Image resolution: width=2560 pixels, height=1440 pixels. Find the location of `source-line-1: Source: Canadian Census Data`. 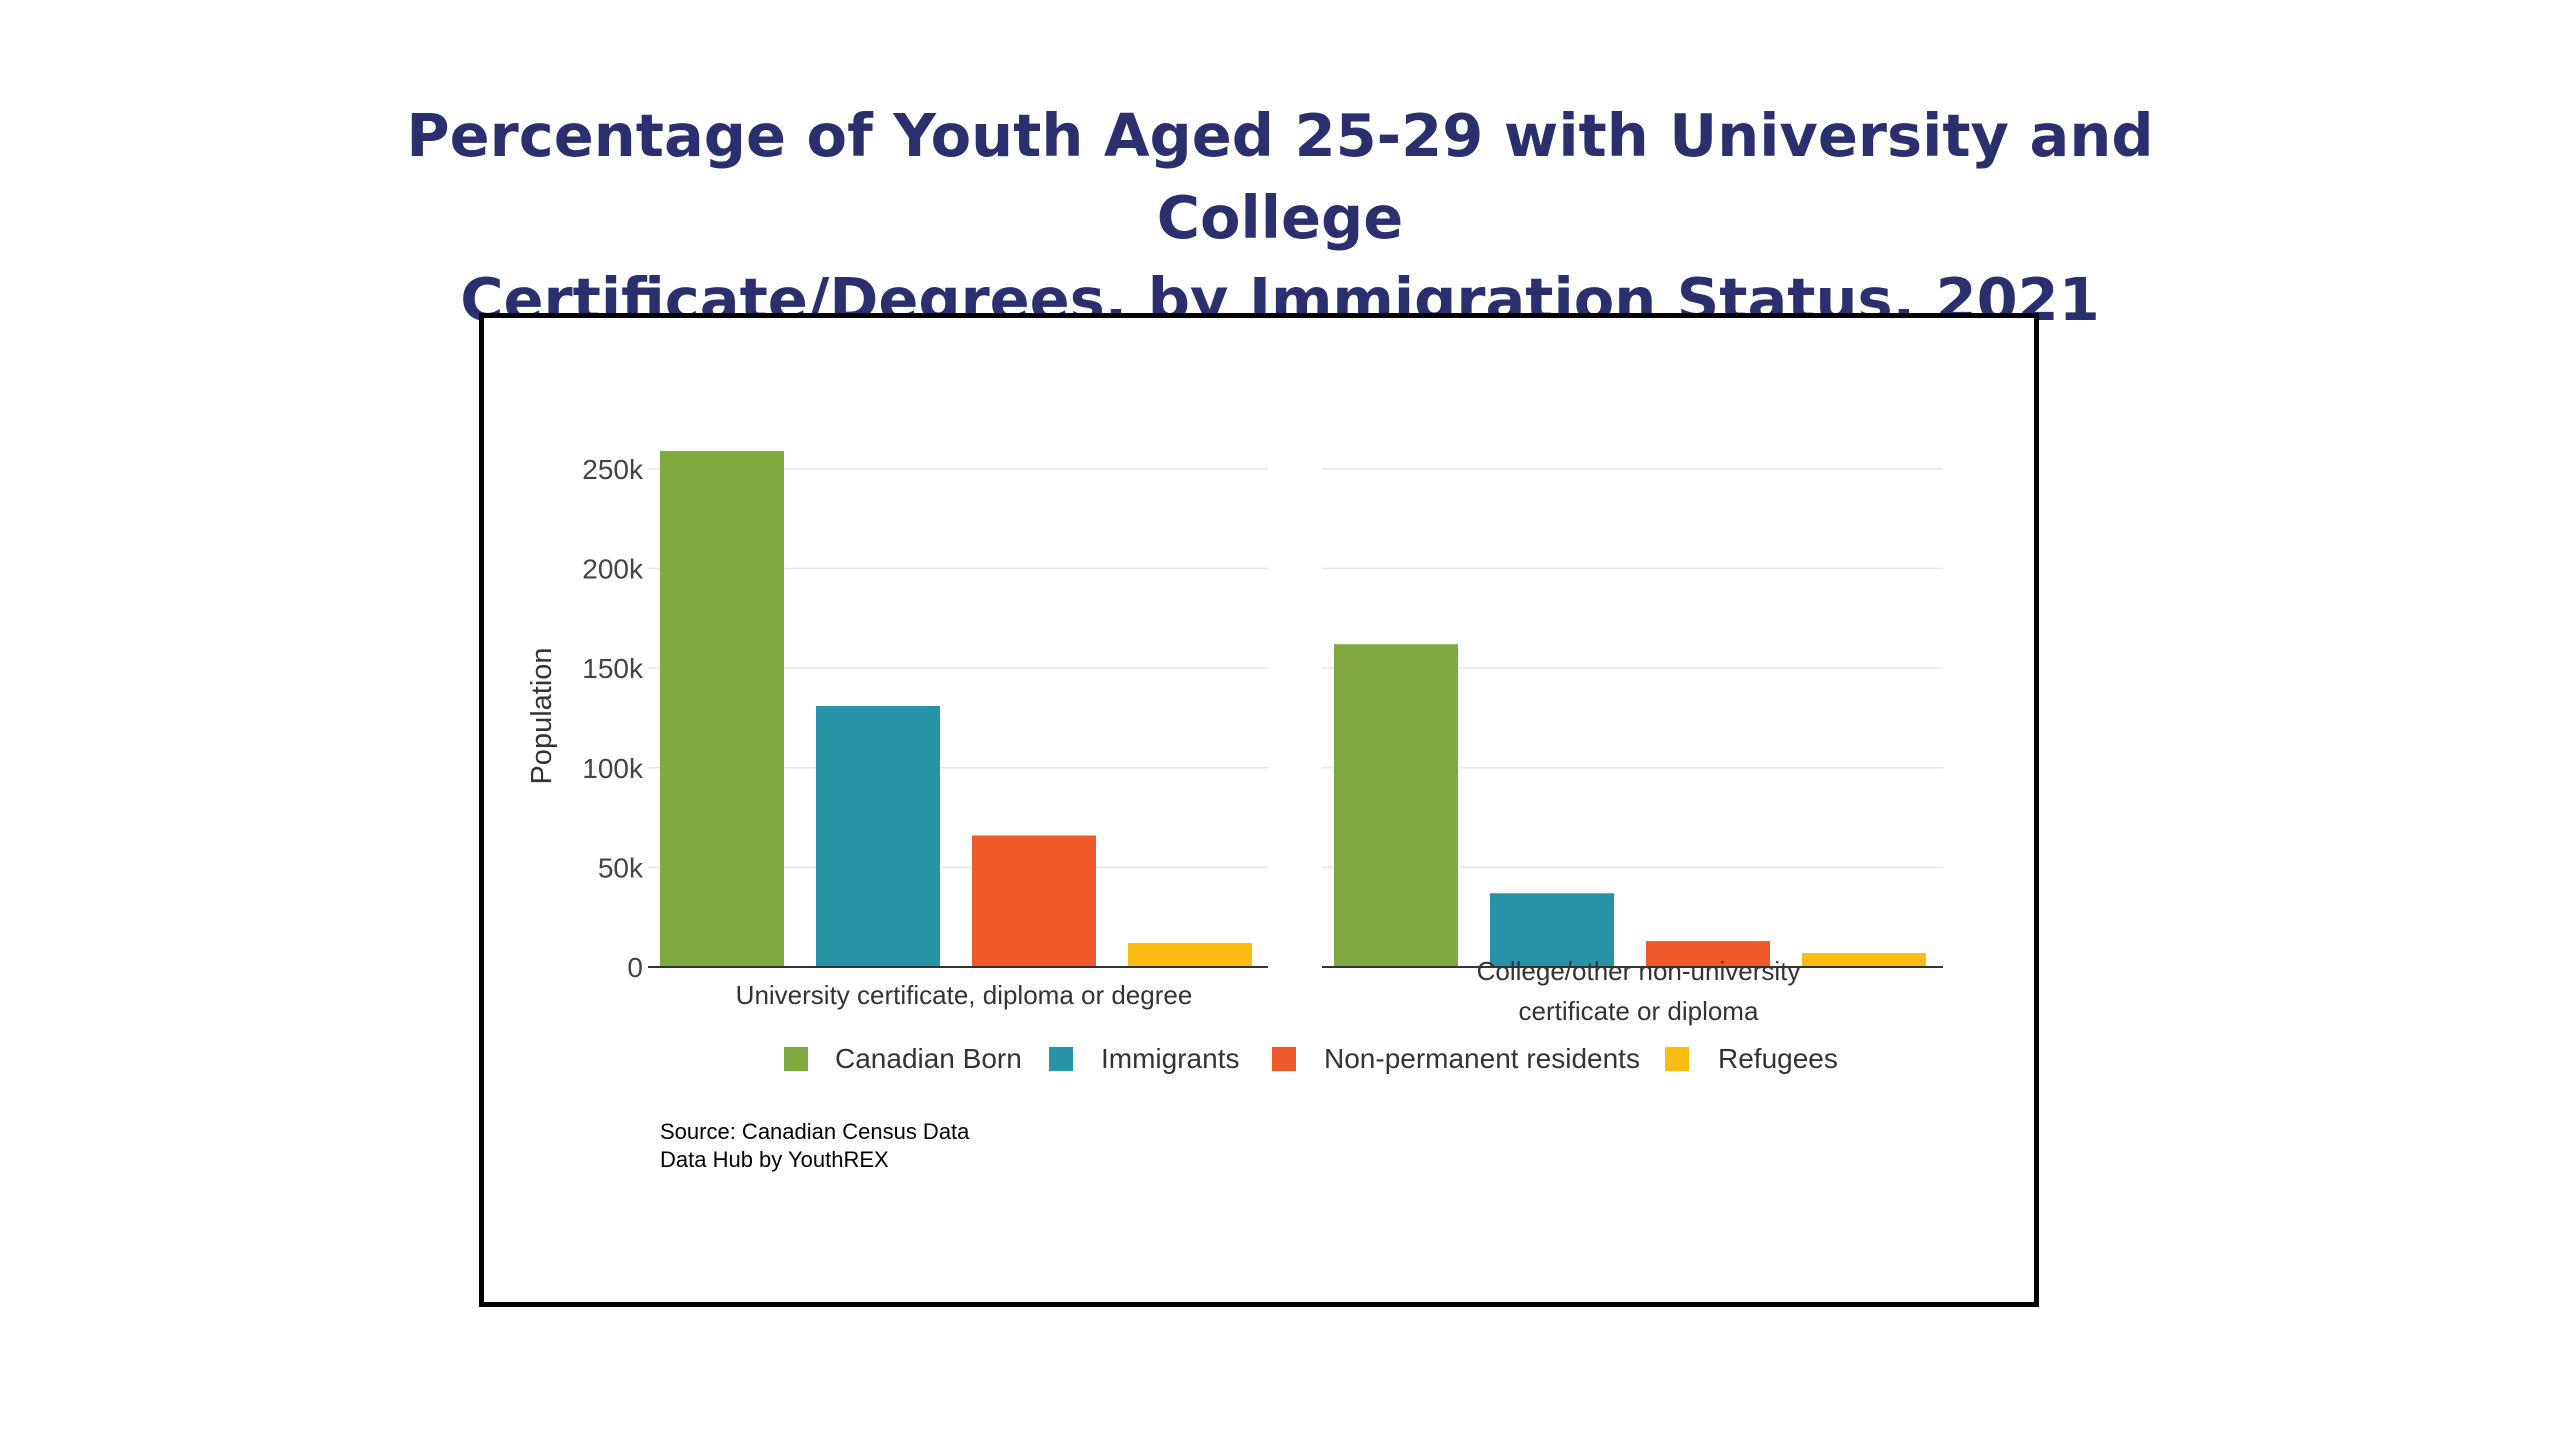

source-line-1: Source: Canadian Census Data is located at coordinates (815, 1131).